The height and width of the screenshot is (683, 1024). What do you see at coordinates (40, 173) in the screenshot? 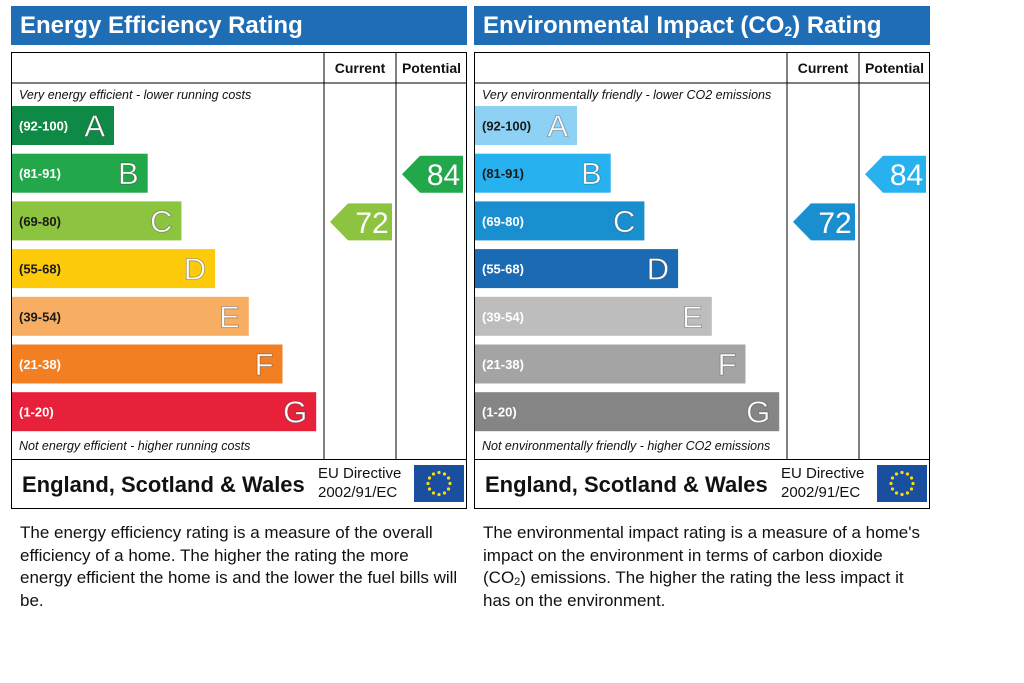
I see `energy-band-range-b: (81-91)` at bounding box center [40, 173].